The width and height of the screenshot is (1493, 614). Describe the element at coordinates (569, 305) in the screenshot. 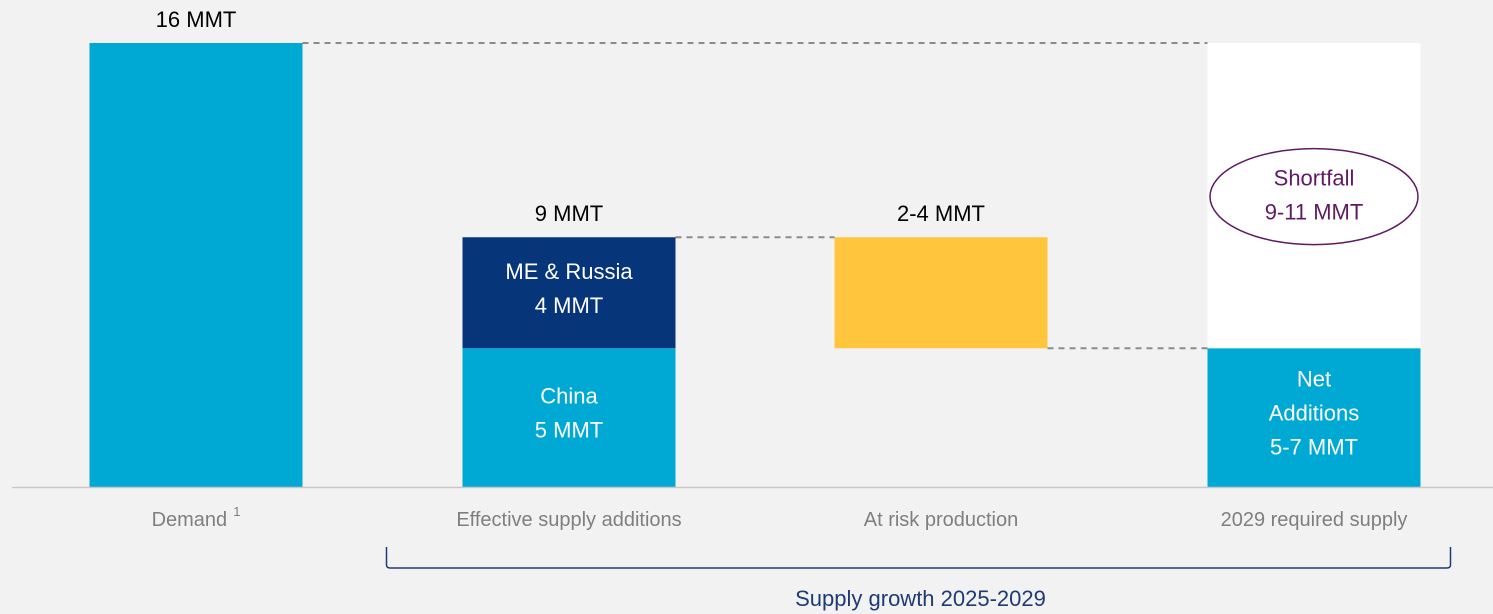

I see `segment-label-line: 4 MMT` at that location.